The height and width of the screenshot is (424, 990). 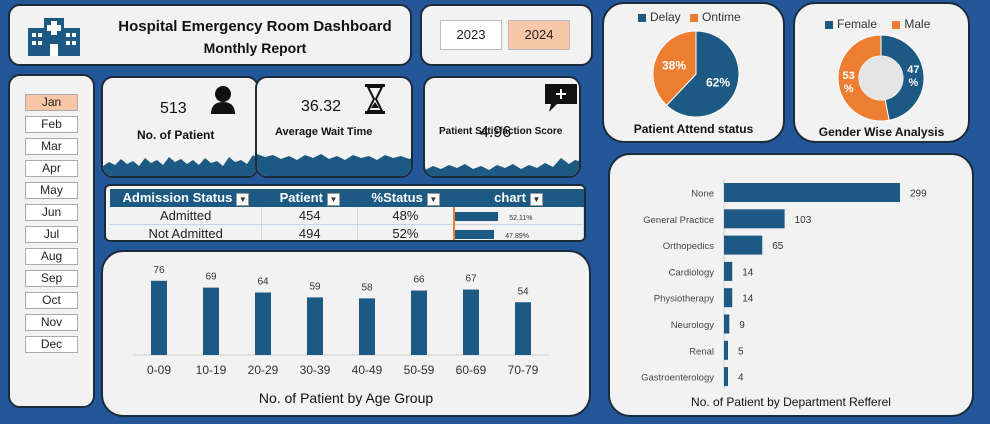 What do you see at coordinates (173, 108) in the screenshot?
I see `kpi-patients-value: 513` at bounding box center [173, 108].